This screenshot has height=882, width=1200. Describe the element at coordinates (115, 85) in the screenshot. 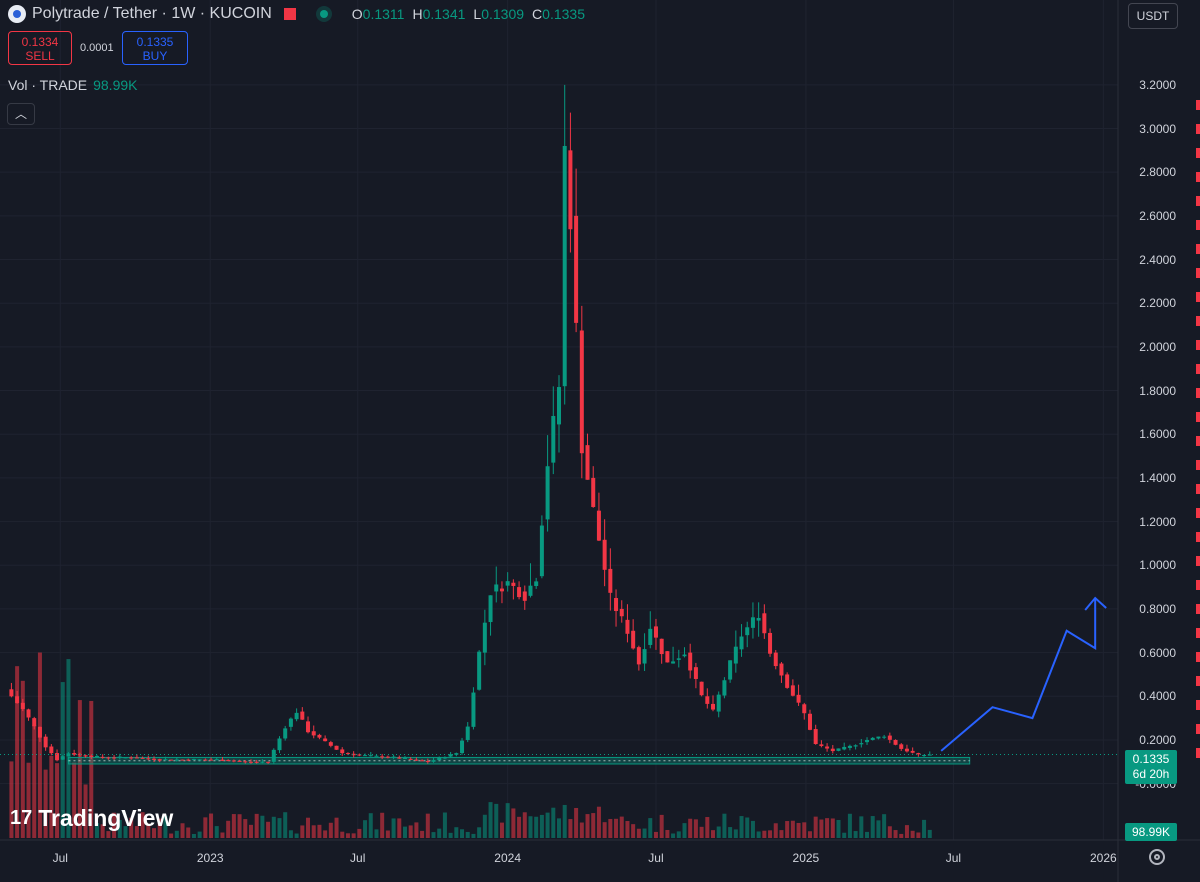

I see `volume-legend-value: 98.99K` at that location.